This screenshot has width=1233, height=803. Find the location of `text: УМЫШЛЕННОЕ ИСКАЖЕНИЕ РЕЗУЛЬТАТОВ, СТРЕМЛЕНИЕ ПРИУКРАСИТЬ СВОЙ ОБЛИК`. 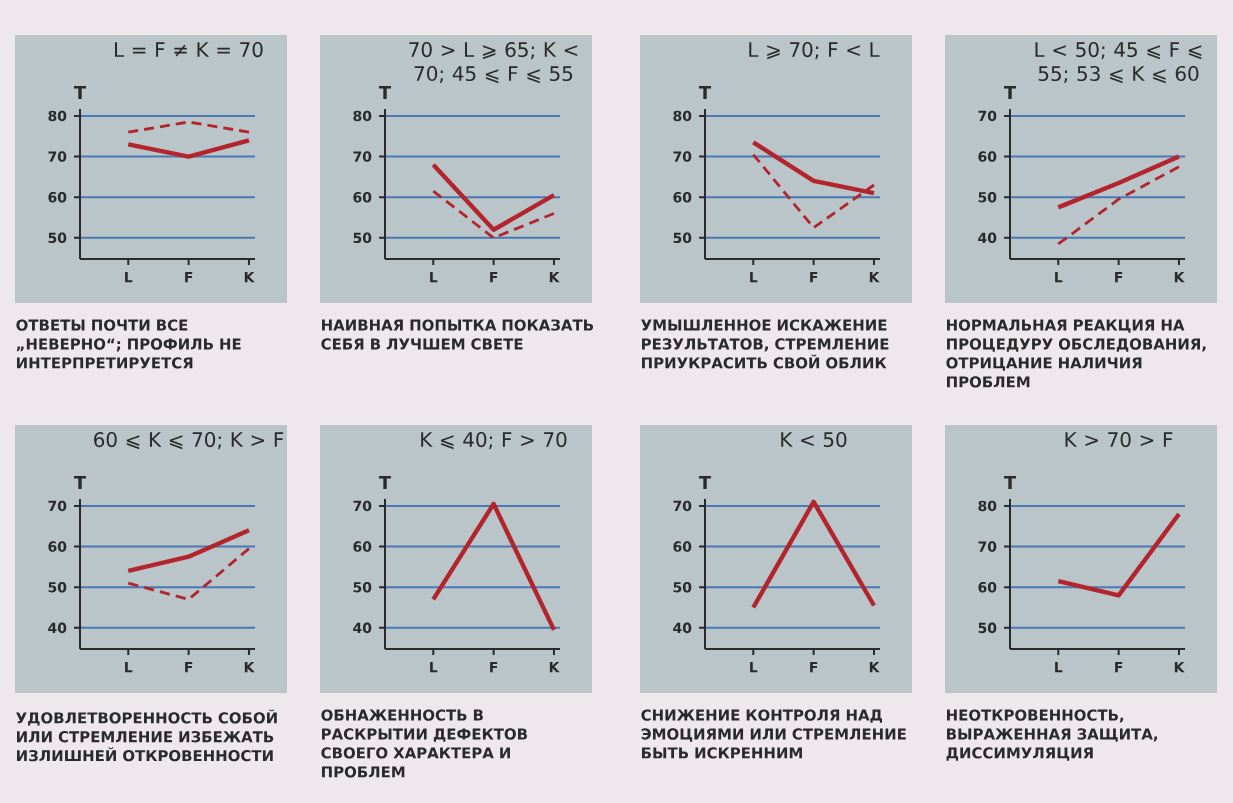

text: УМЫШЛЕННОЕ ИСКАЖЕНИЕ РЕЗУЛЬТАТОВ, СТРЕМЛЕНИЕ ПРИУКРАСИТЬ СВОЙ ОБЛИК is located at coordinates (765, 344).